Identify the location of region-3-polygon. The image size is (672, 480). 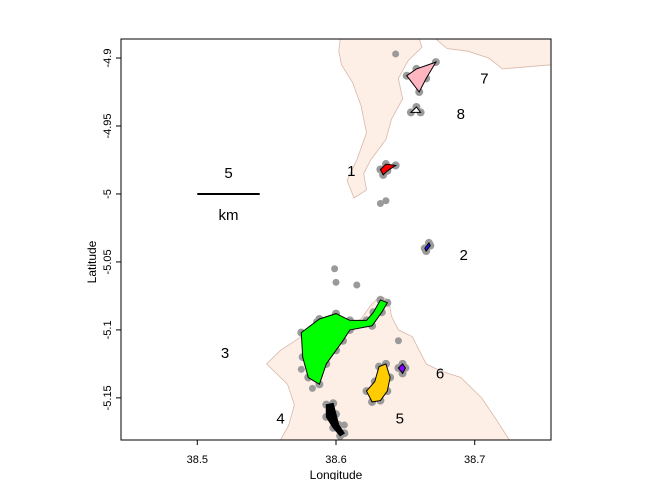
(344, 342).